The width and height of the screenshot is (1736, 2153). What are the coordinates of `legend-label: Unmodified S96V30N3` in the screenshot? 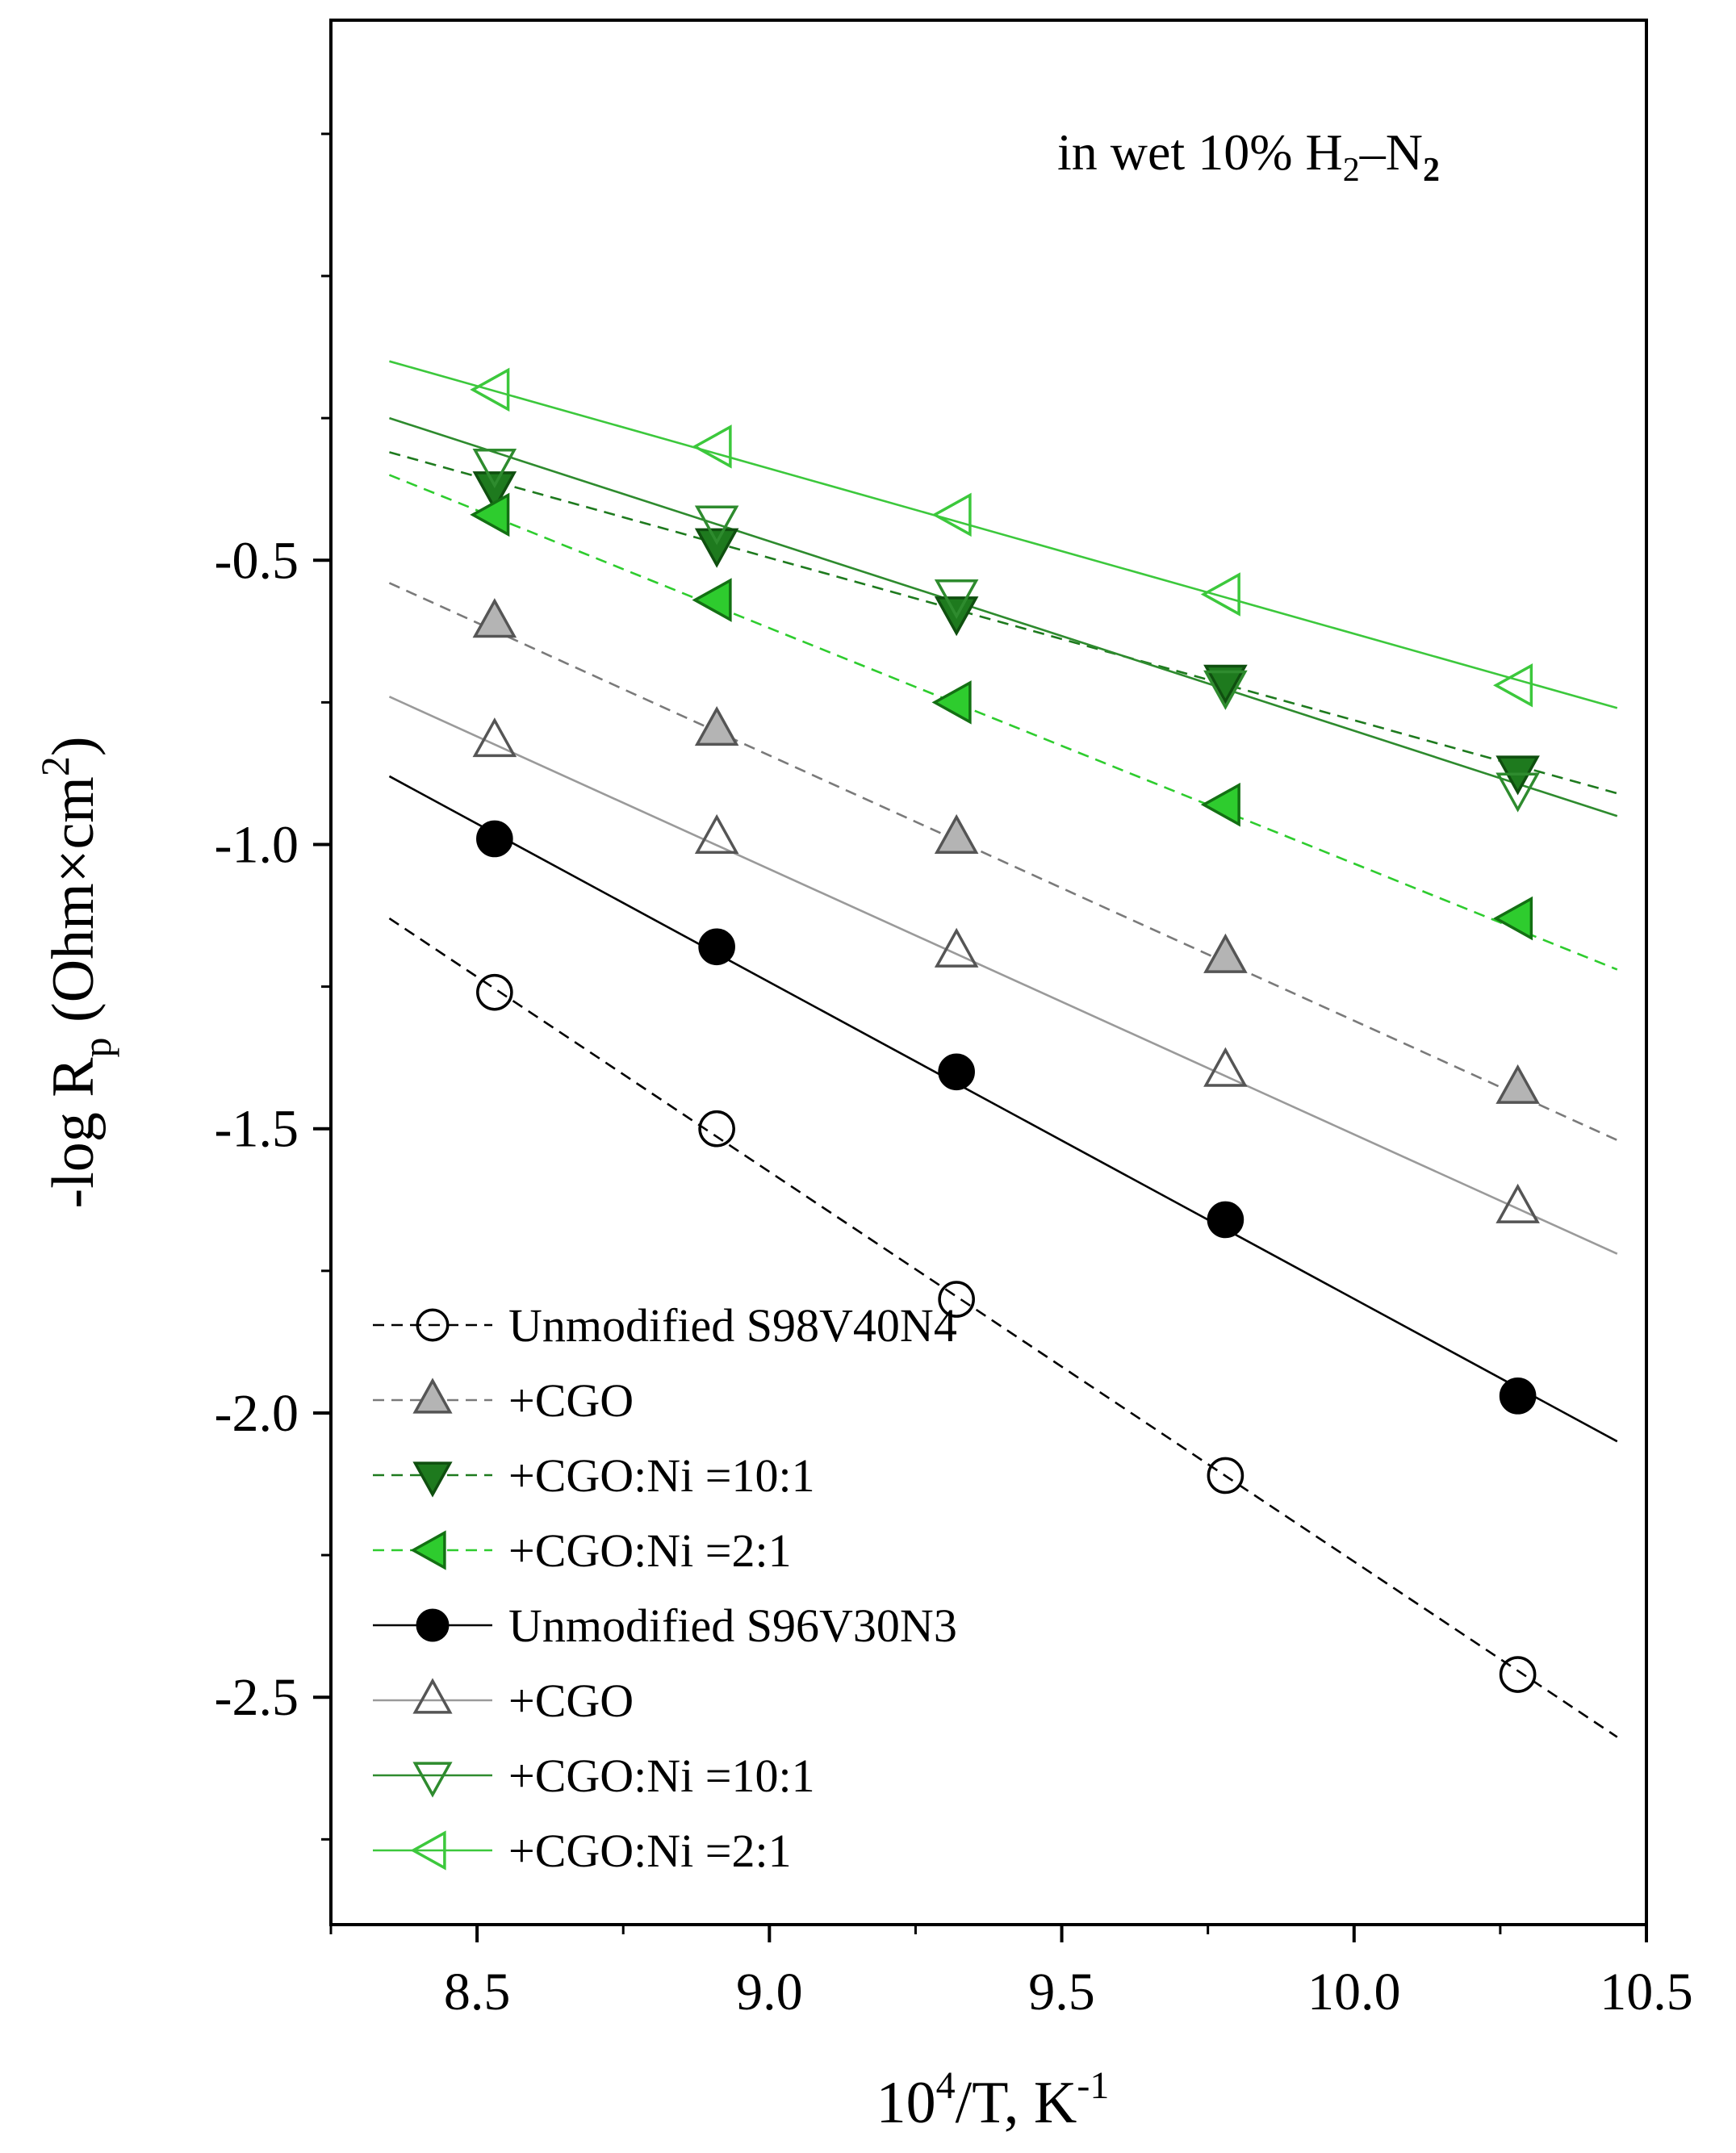 It's located at (732, 1626).